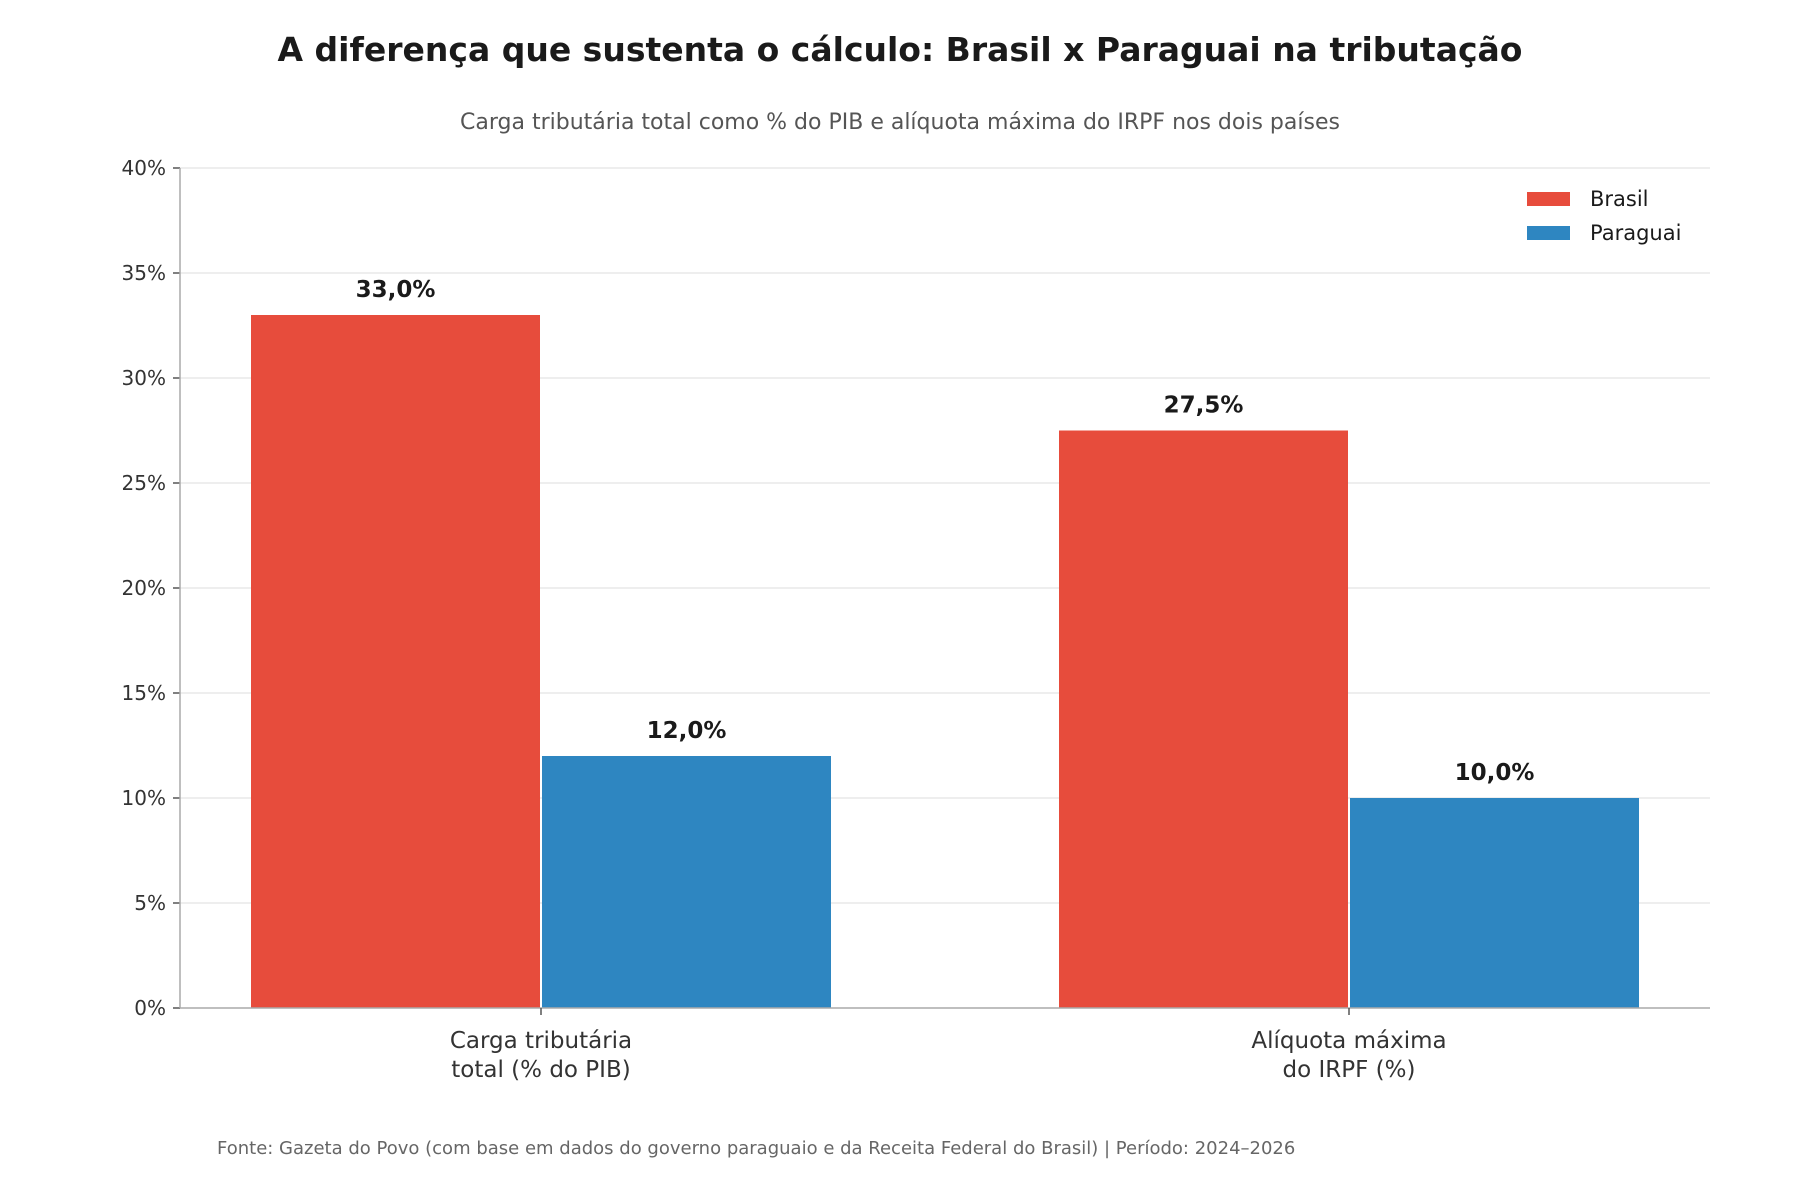 Image resolution: width=1800 pixels, height=1200 pixels. What do you see at coordinates (150, 903) in the screenshot?
I see `y-tick-label: 5%` at bounding box center [150, 903].